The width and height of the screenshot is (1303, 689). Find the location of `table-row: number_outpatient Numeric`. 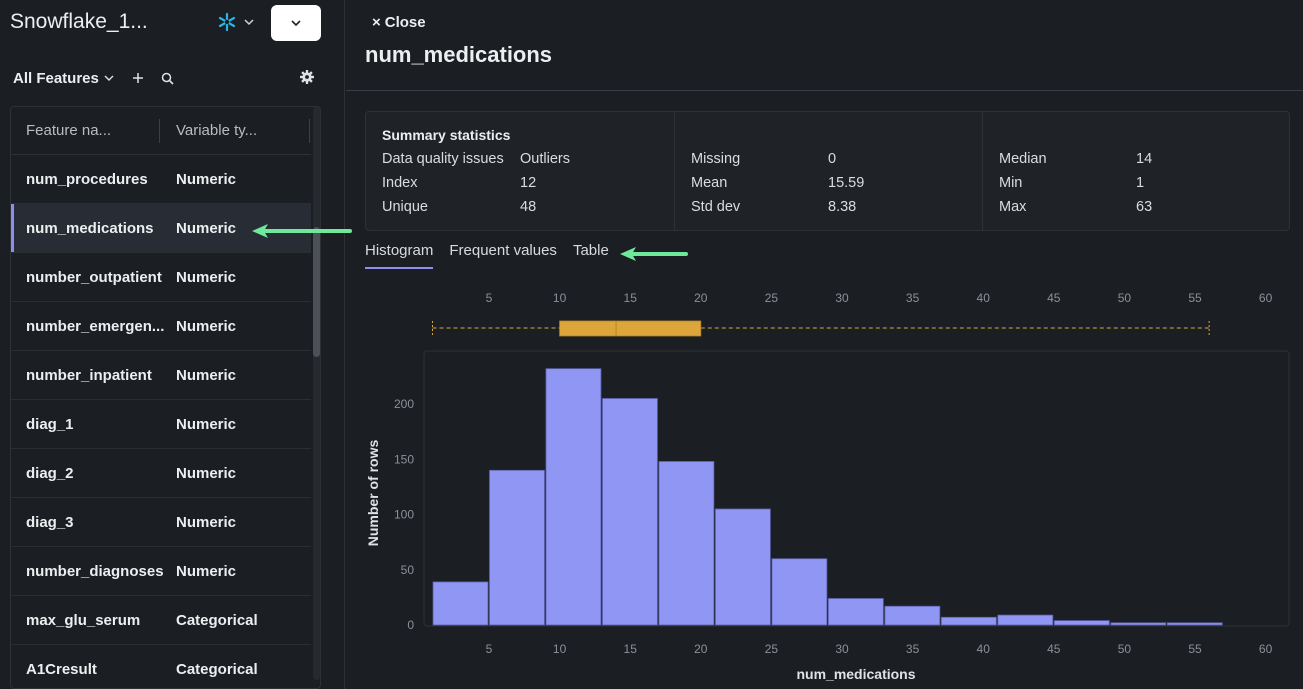

table-row: number_outpatient Numeric is located at coordinates (161, 277).